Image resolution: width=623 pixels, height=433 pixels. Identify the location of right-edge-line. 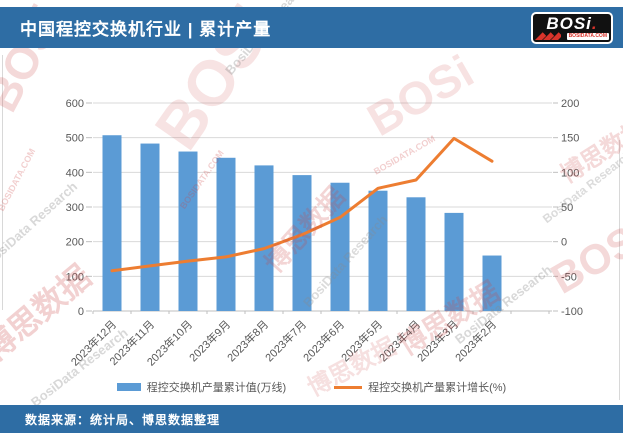
(619, 270).